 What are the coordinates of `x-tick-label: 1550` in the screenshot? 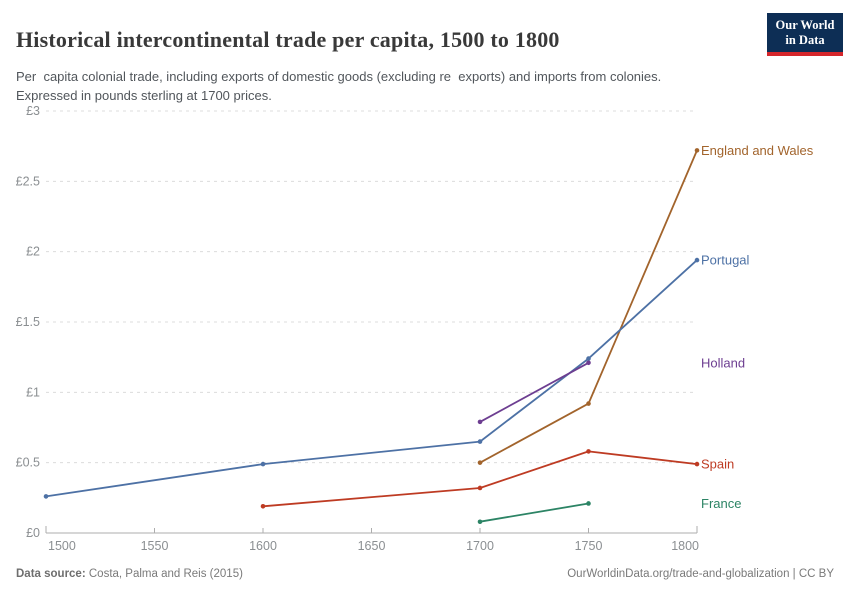 It's located at (155, 546).